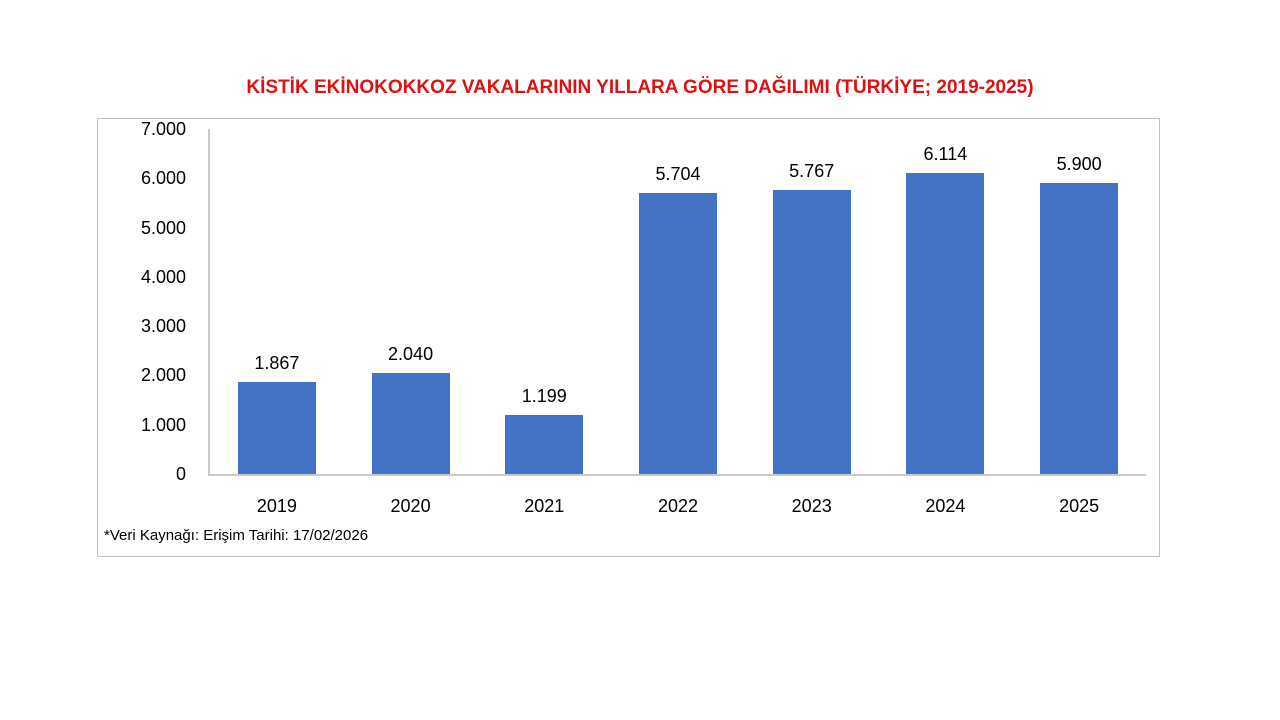 This screenshot has height=720, width=1280. Describe the element at coordinates (945, 506) in the screenshot. I see `x-axis-label-2024: 2024` at that location.